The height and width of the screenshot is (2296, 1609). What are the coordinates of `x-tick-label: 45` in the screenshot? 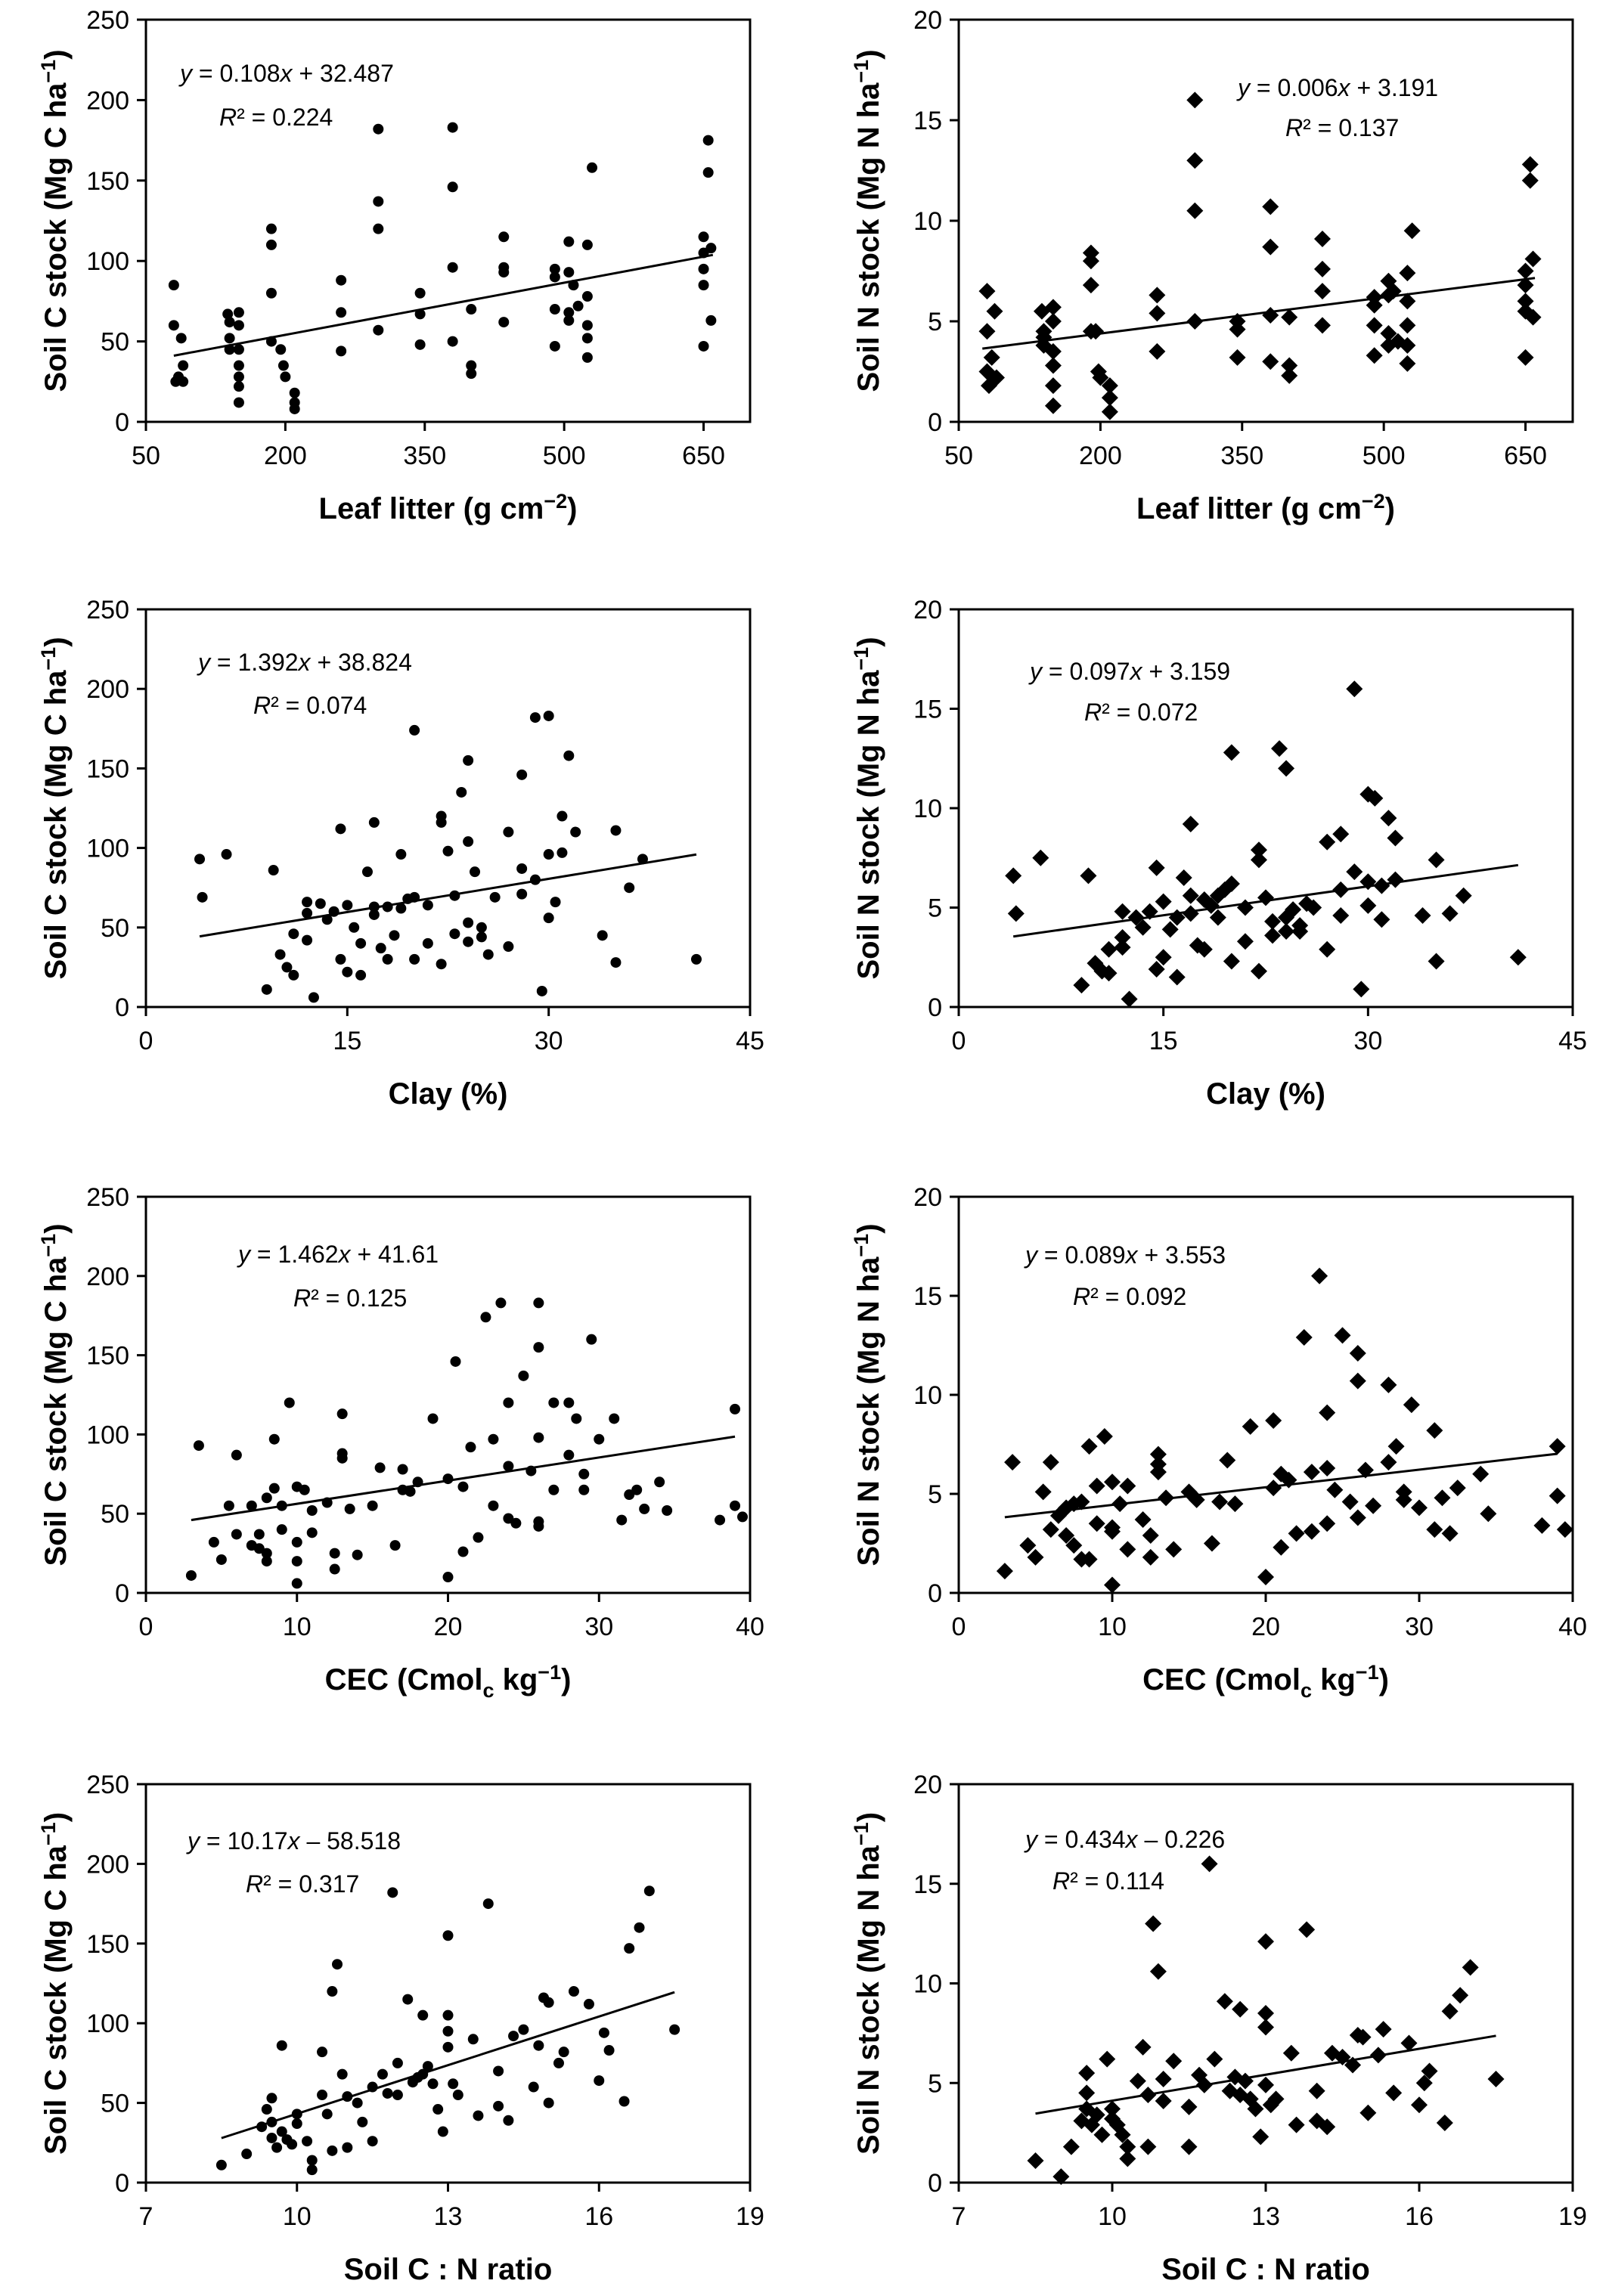 It's located at (750, 1041).